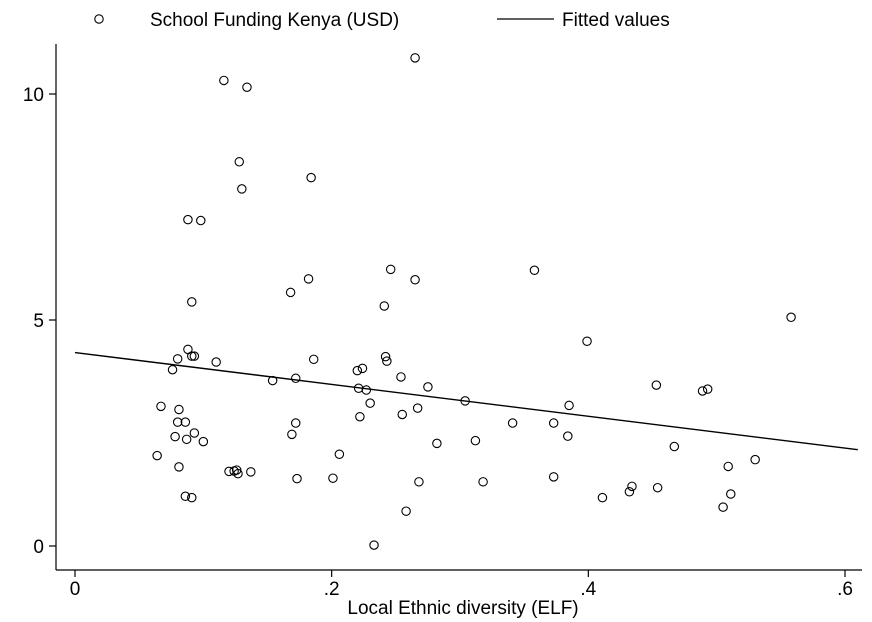  Describe the element at coordinates (462, 608) in the screenshot. I see `x-axis-title: Local Ethnic diversity (ELF)` at that location.